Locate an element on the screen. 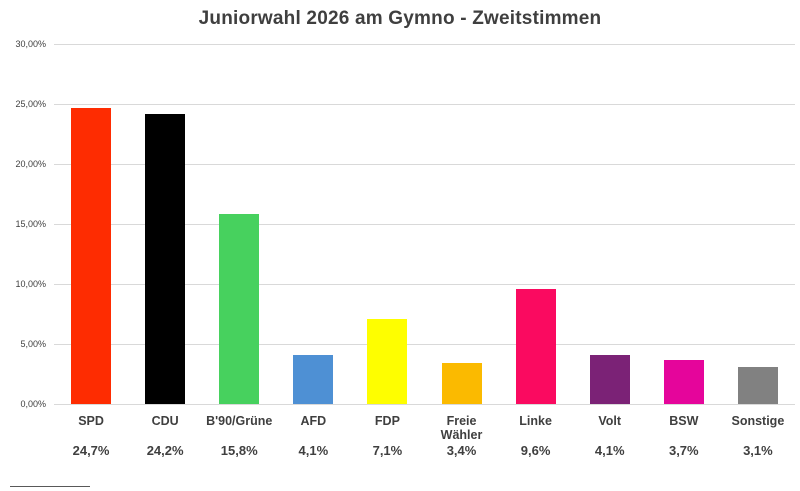 This screenshot has height=491, width=800. category-label: FDP is located at coordinates (387, 421).